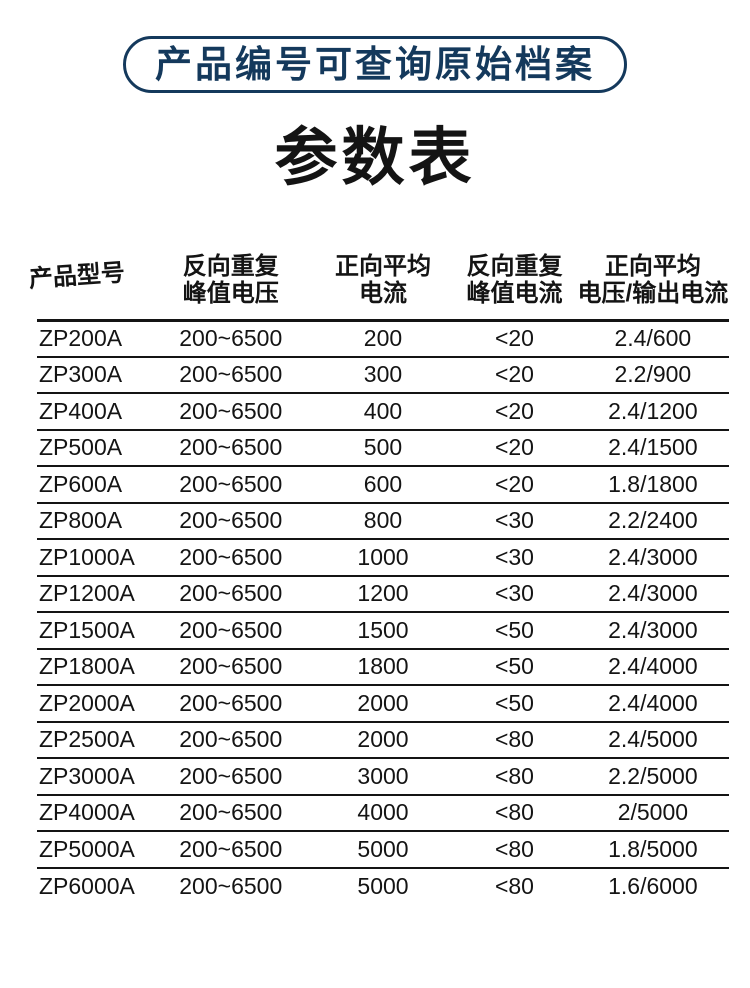  Describe the element at coordinates (92, 485) in the screenshot. I see `cell-model: ZP600A` at that location.